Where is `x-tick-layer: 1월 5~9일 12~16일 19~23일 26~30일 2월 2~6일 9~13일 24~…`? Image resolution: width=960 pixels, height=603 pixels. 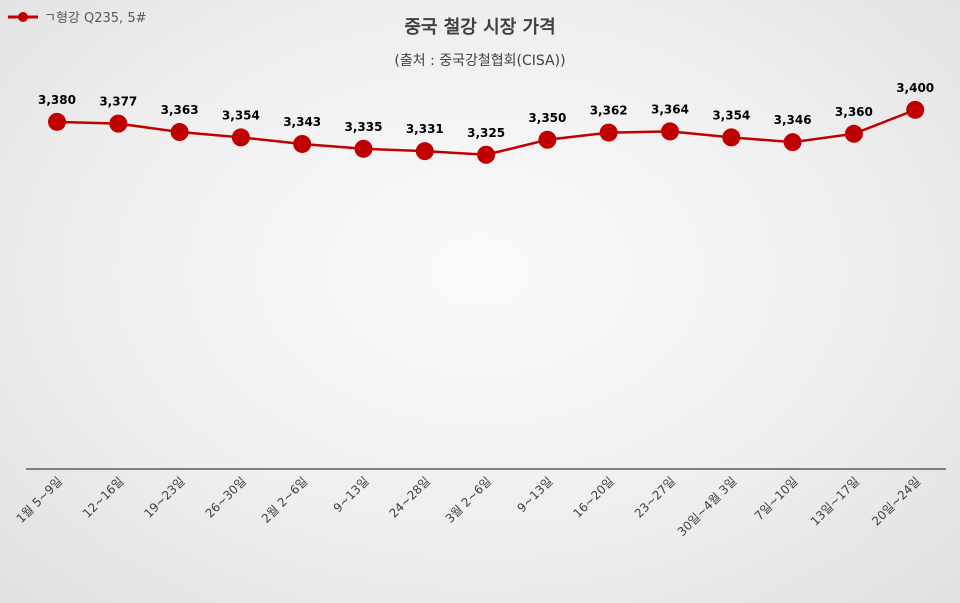
x-tick-layer: 1월 5~9일 12~16일 19~23일 26~30일 2월 2~6일 9~13일 24~… is located at coordinates (469, 506).